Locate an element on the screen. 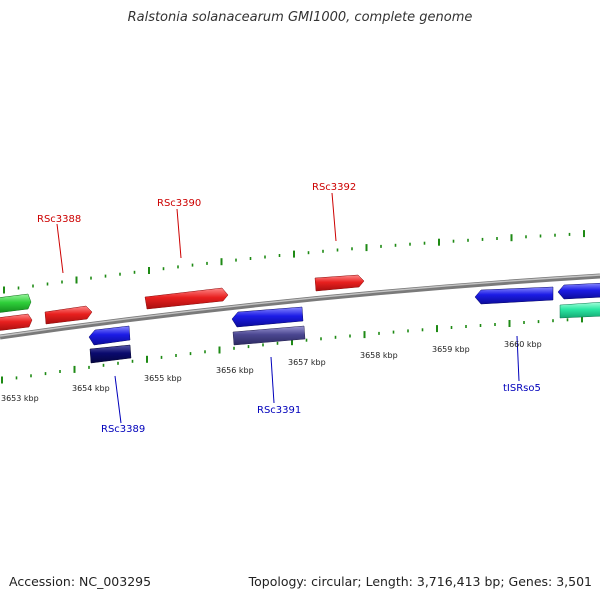  leader-line-rsc3389 is located at coordinates (118, 399).